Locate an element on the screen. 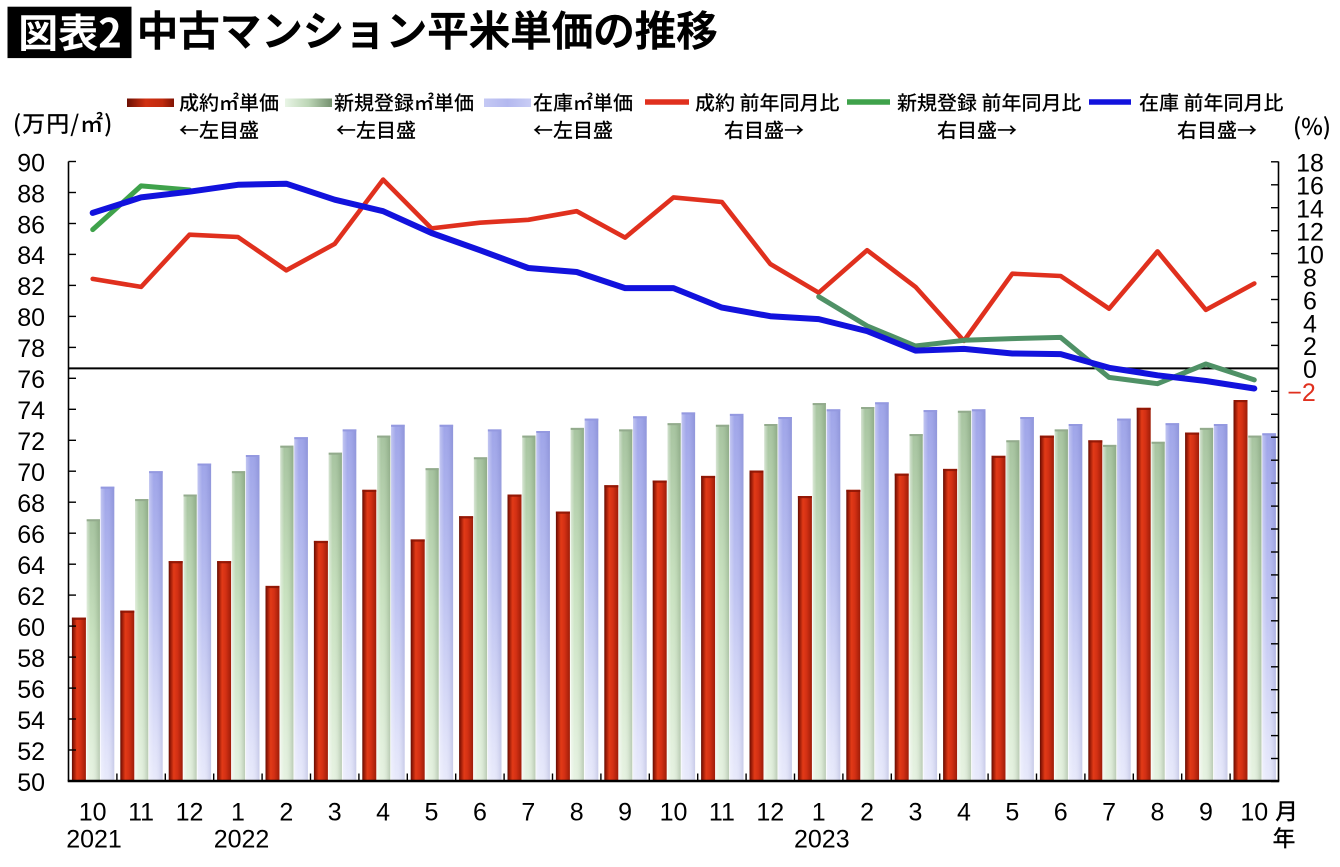 This screenshot has width=1340, height=867. svg-text: 52 is located at coordinates (31, 752).